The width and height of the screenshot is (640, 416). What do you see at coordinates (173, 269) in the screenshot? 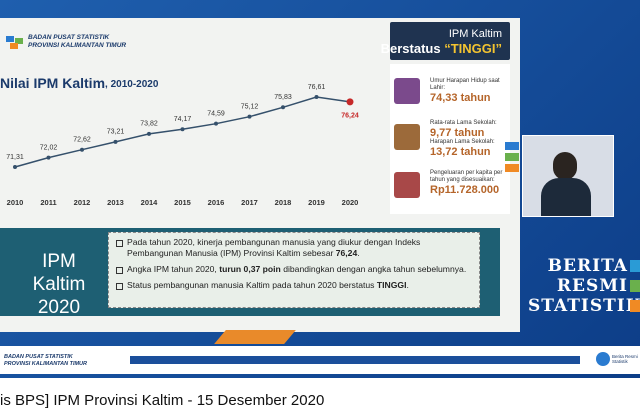
I see `bullet-text: Angka IPM tahun 2020,` at bounding box center [173, 269].